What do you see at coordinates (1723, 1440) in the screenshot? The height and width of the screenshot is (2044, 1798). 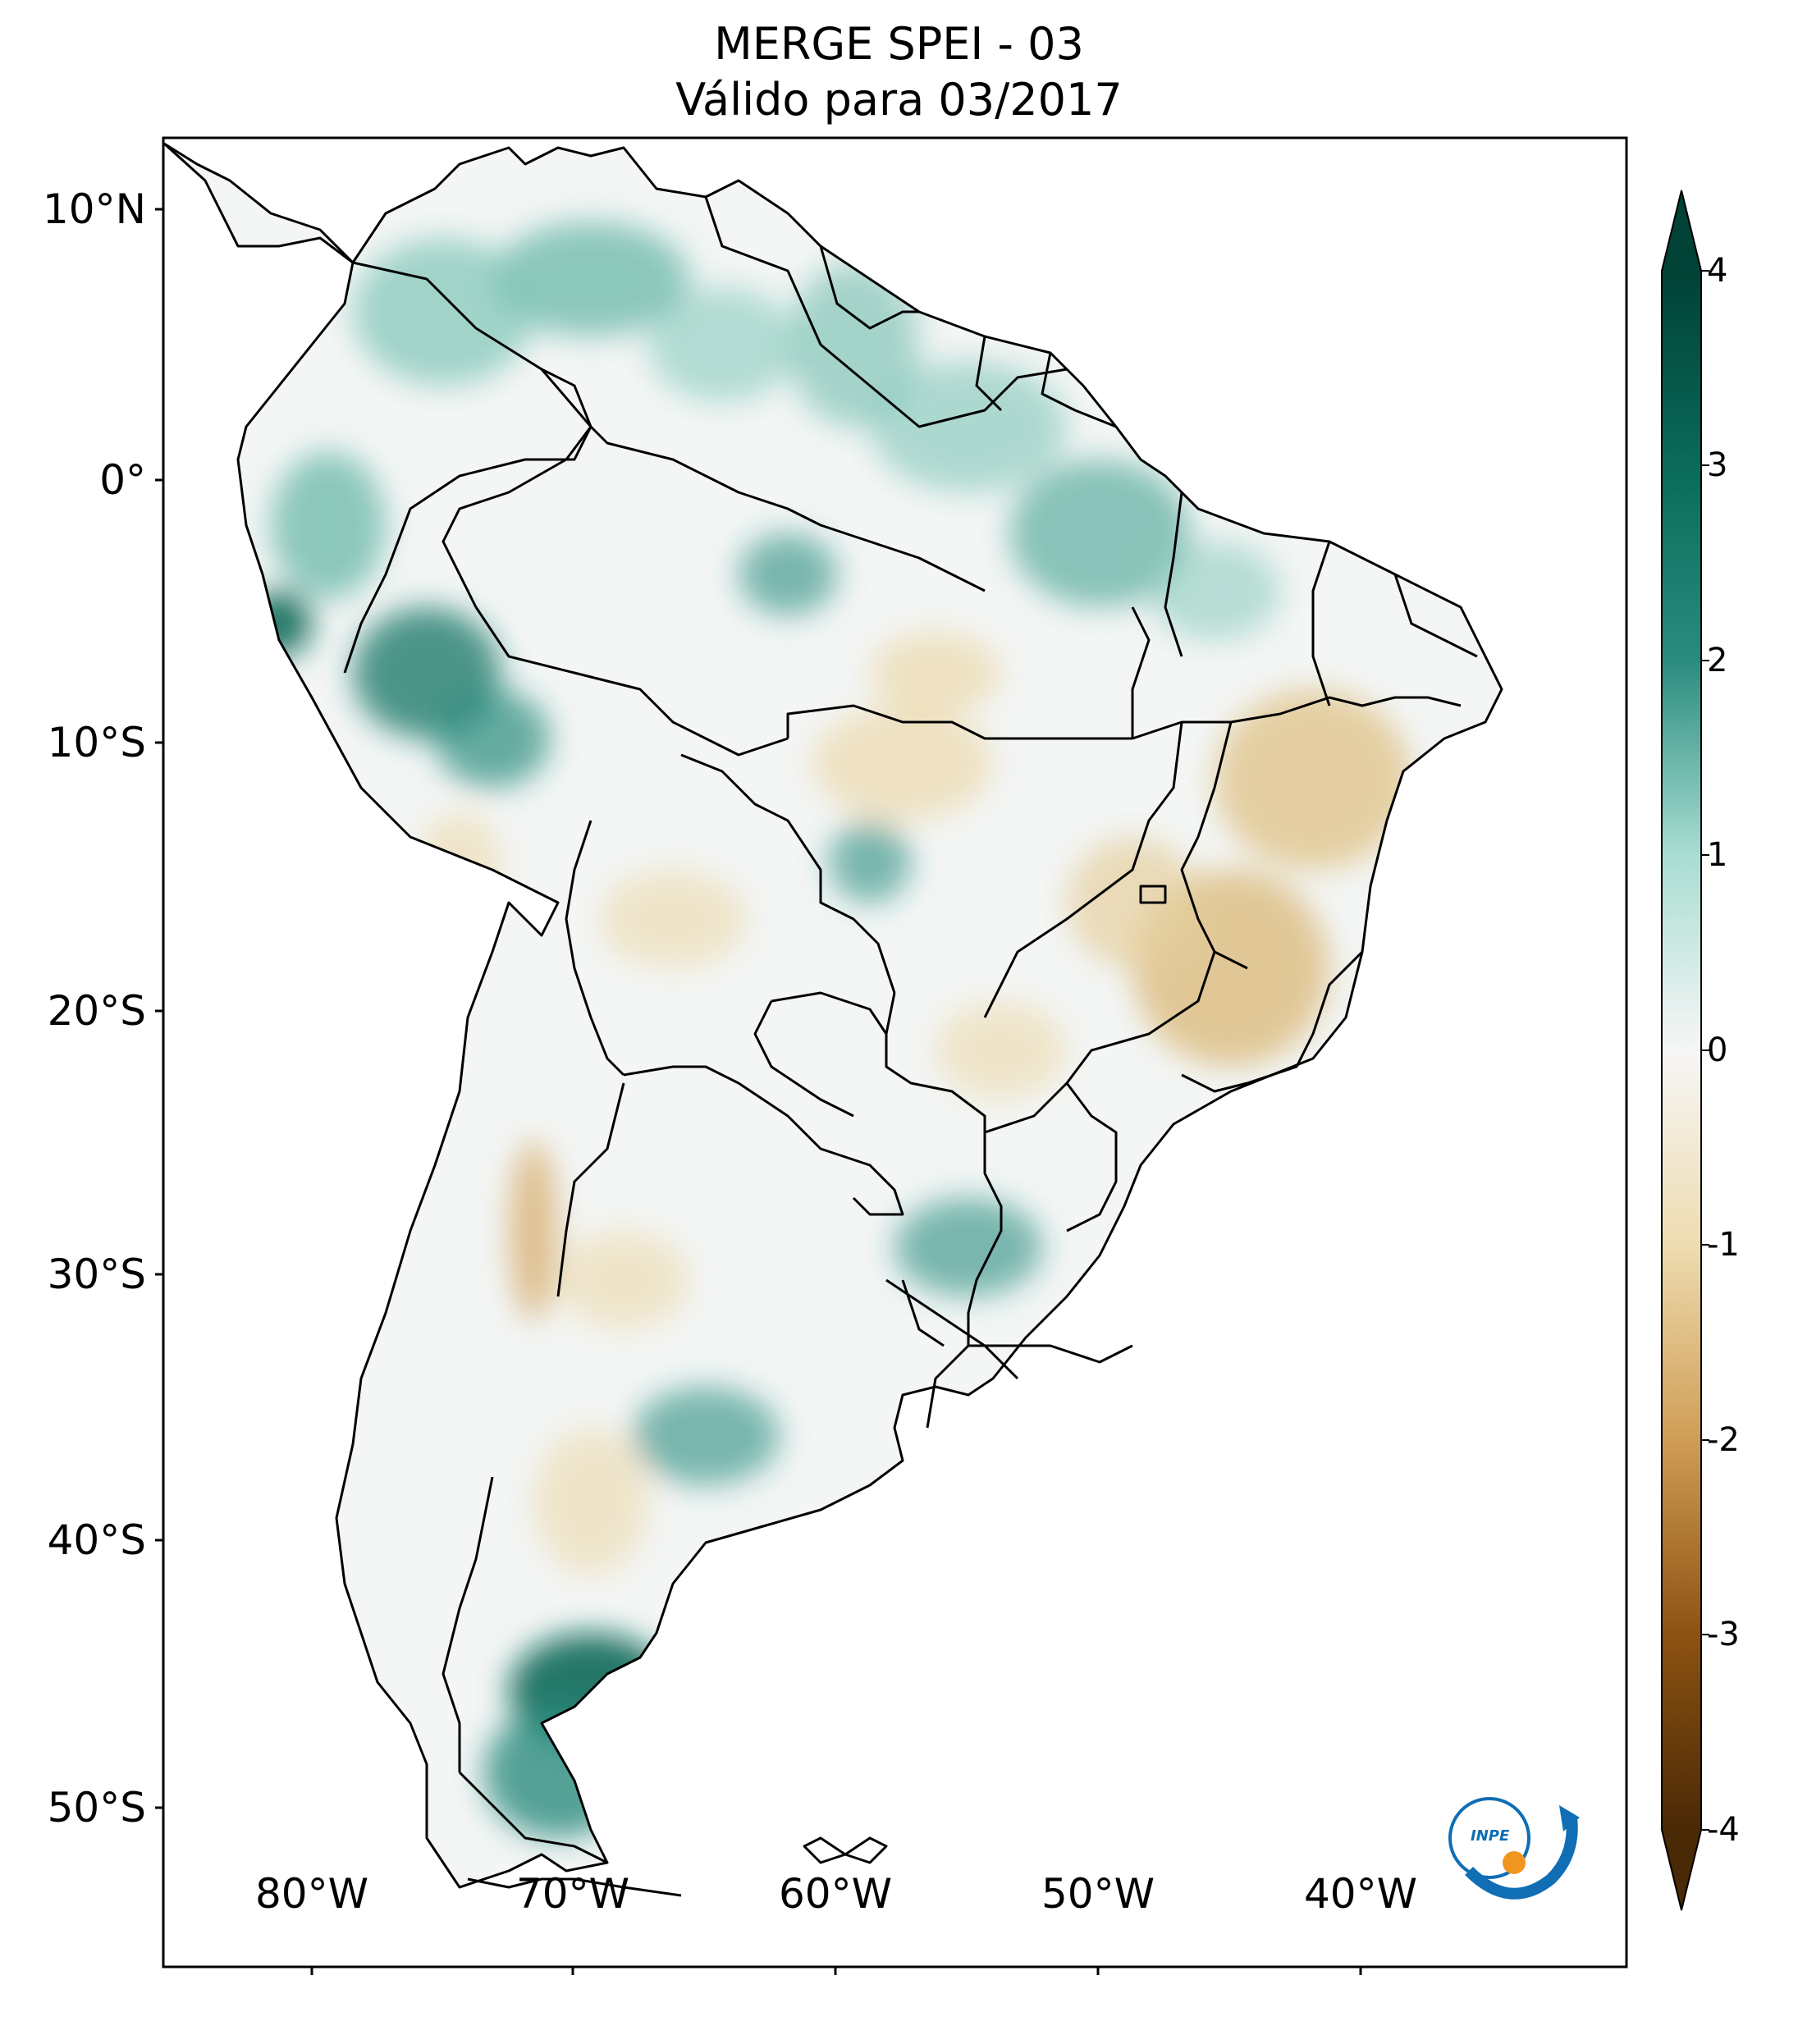 I see `colorbar-tick-neg2: -2` at bounding box center [1723, 1440].